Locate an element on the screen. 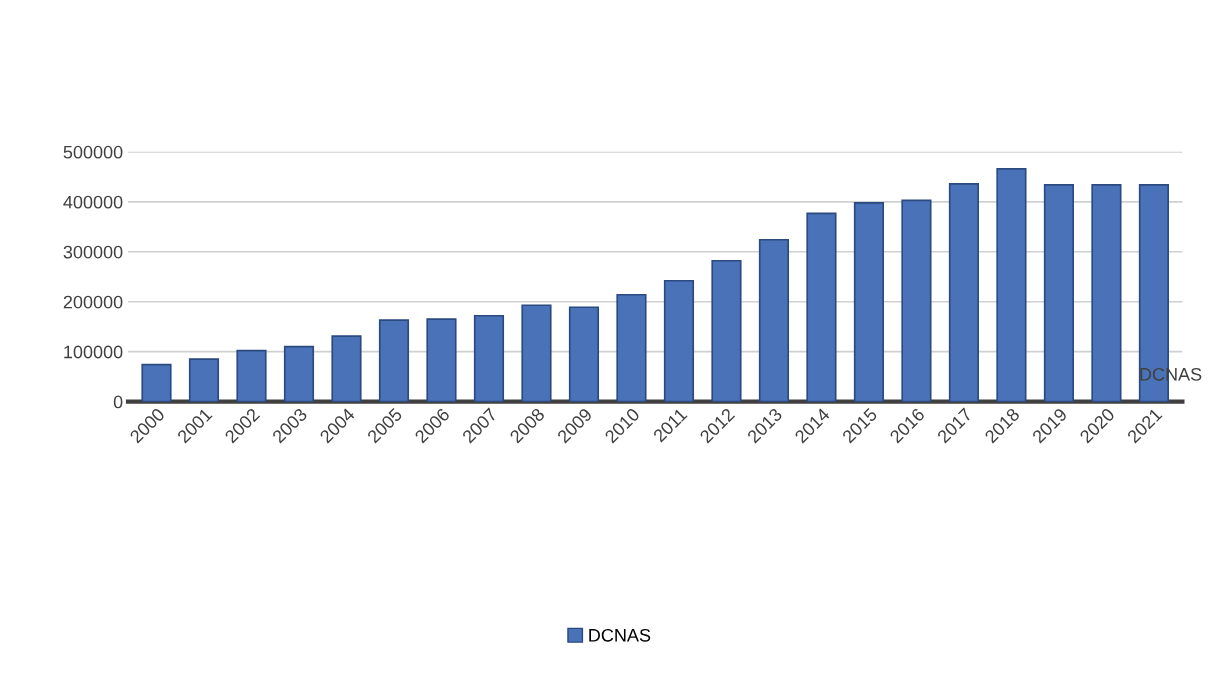 Image resolution: width=1219 pixels, height=675 pixels. y-tick-label: 200000 is located at coordinates (93, 302).